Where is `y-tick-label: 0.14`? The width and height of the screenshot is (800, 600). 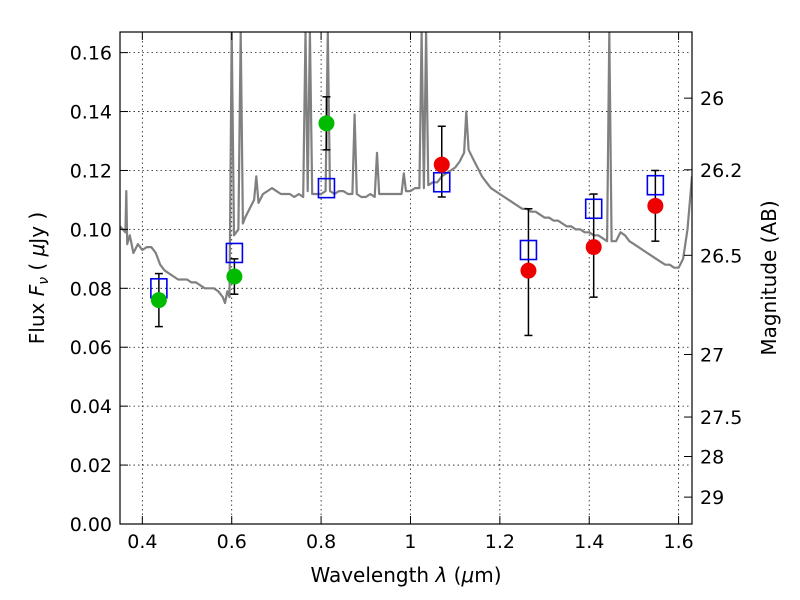
y-tick-label: 0.14 is located at coordinates (91, 113).